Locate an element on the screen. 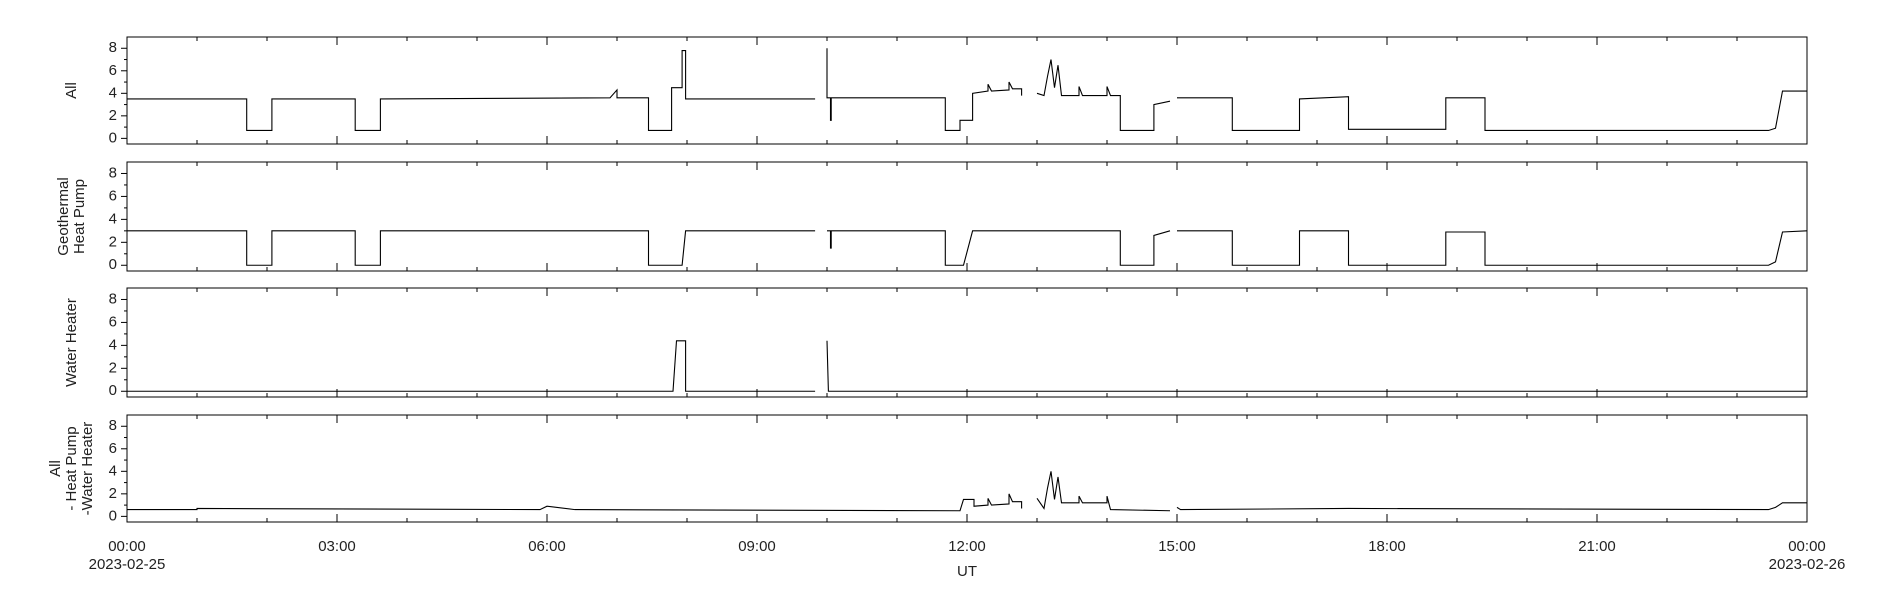 The width and height of the screenshot is (1903, 607). y-axis-label: Water Heater is located at coordinates (71, 342).